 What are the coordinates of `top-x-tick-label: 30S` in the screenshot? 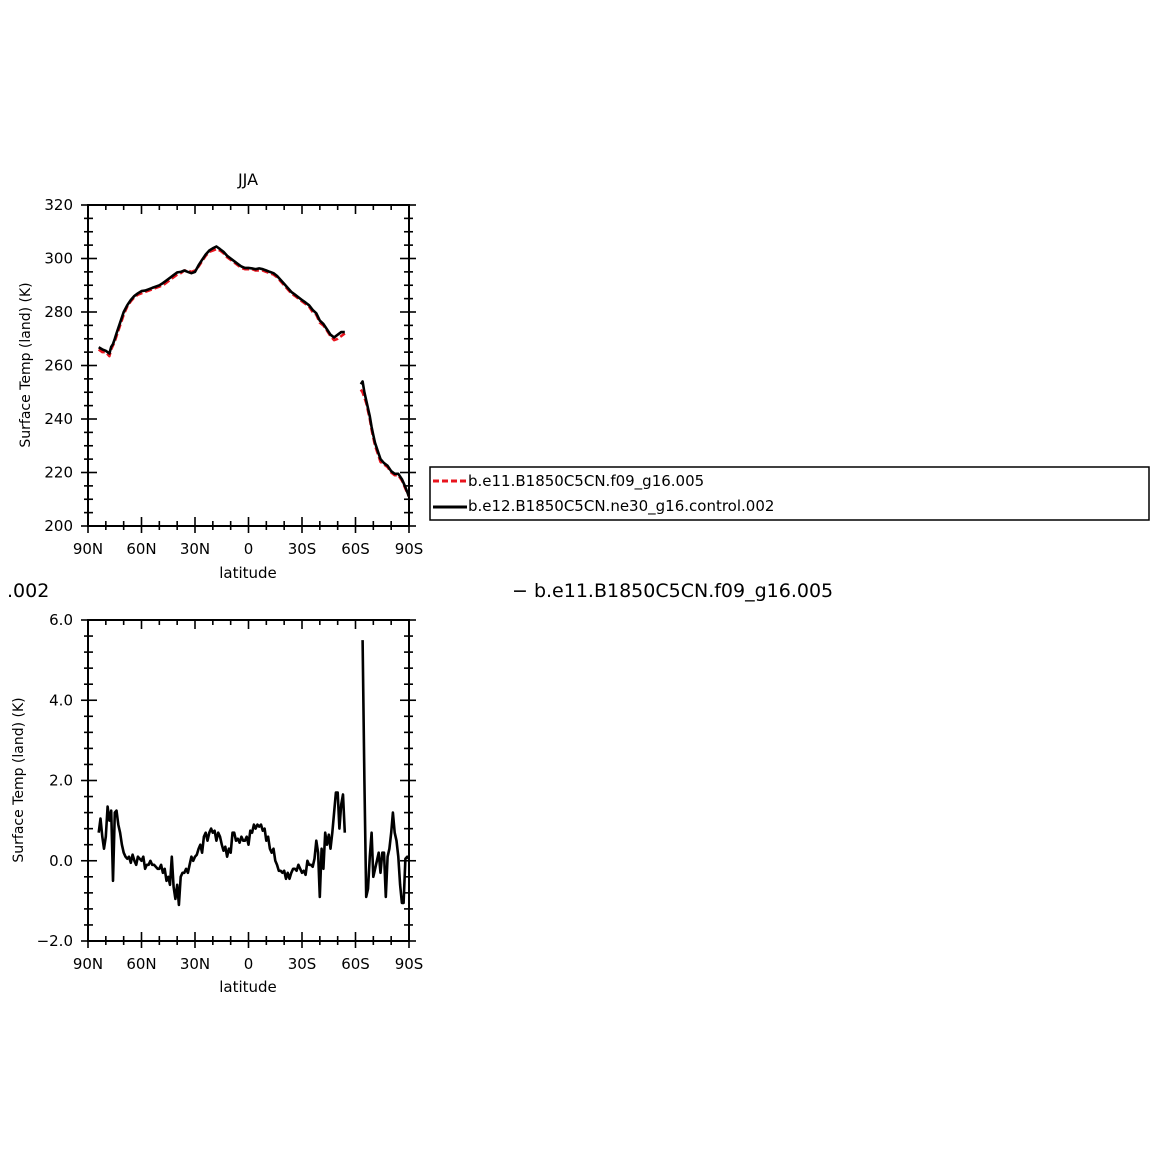 It's located at (302, 549).